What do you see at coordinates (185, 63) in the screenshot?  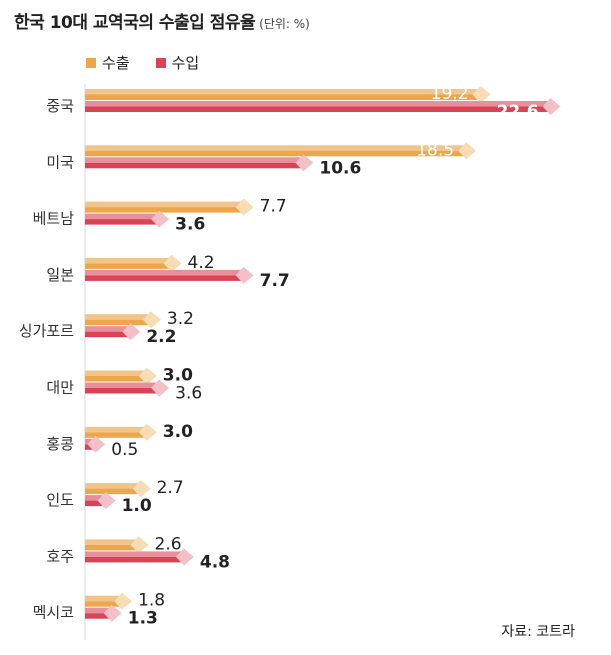 I see `legend-import-label: 수입` at bounding box center [185, 63].